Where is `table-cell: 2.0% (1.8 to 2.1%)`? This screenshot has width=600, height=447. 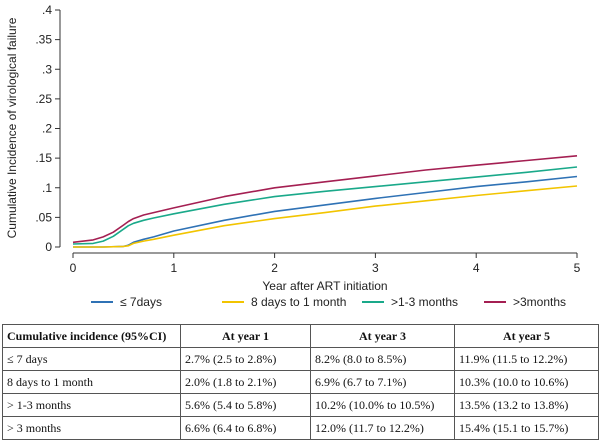 table-cell: 2.0% (1.8 to 2.1%) is located at coordinates (245, 382).